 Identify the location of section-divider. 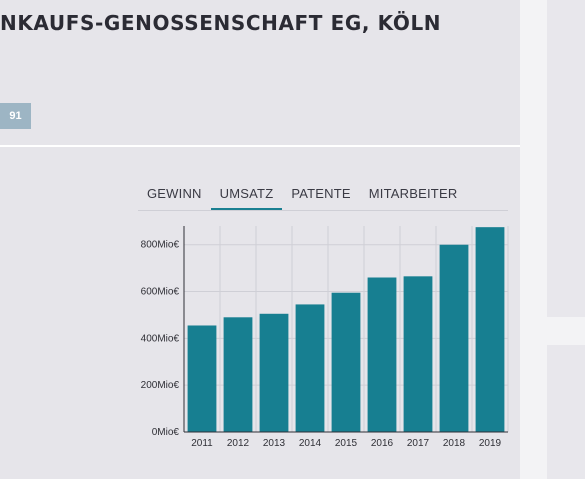
(260, 146).